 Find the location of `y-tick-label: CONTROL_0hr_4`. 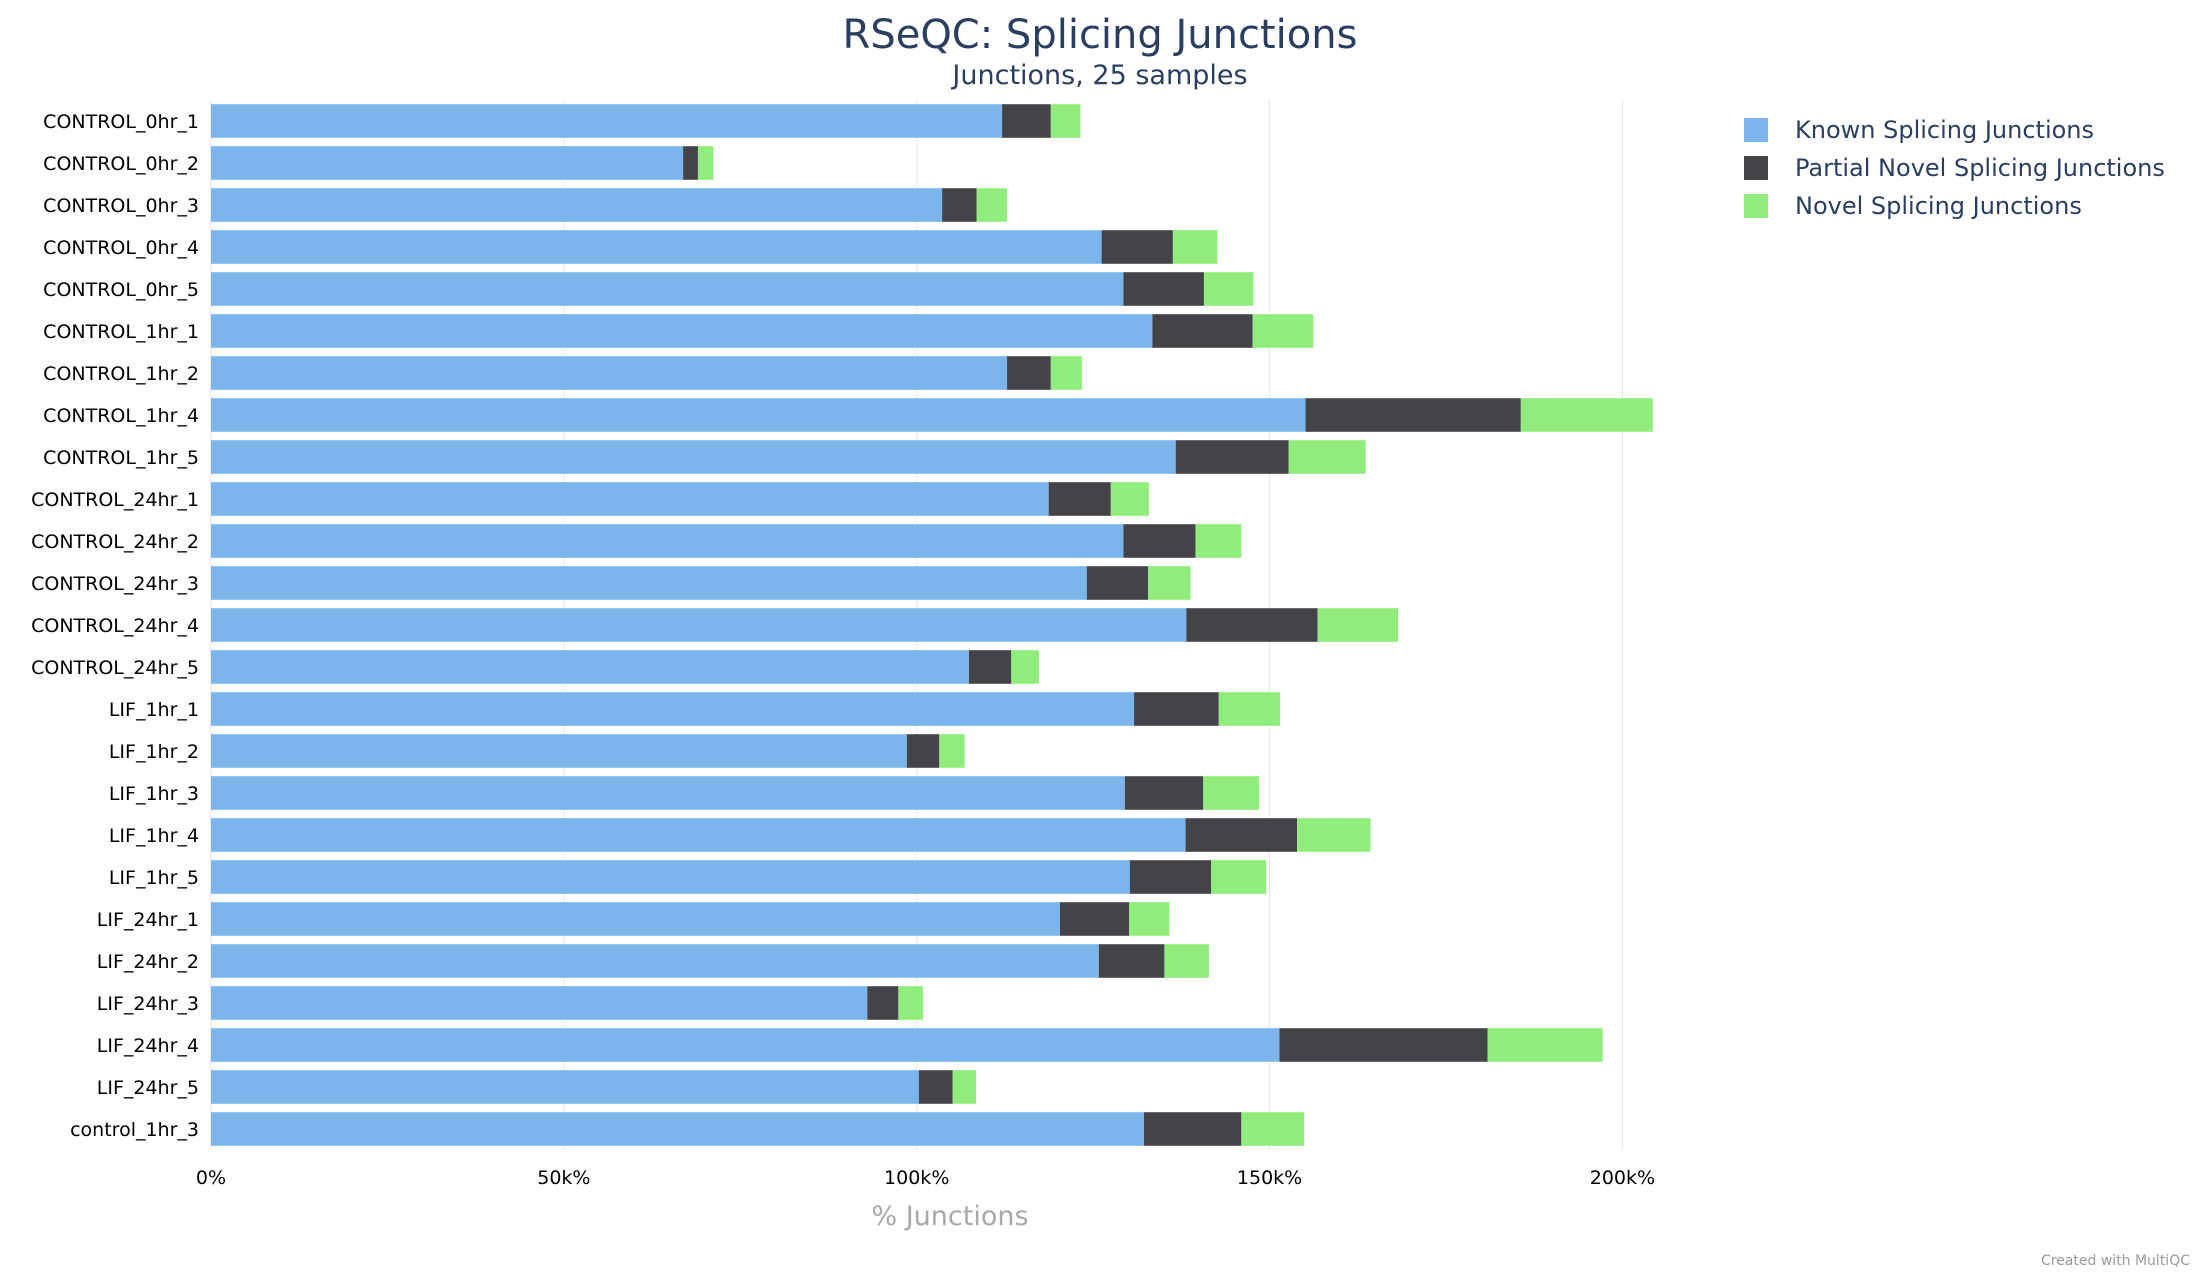

y-tick-label: CONTROL_0hr_4 is located at coordinates (121, 248).